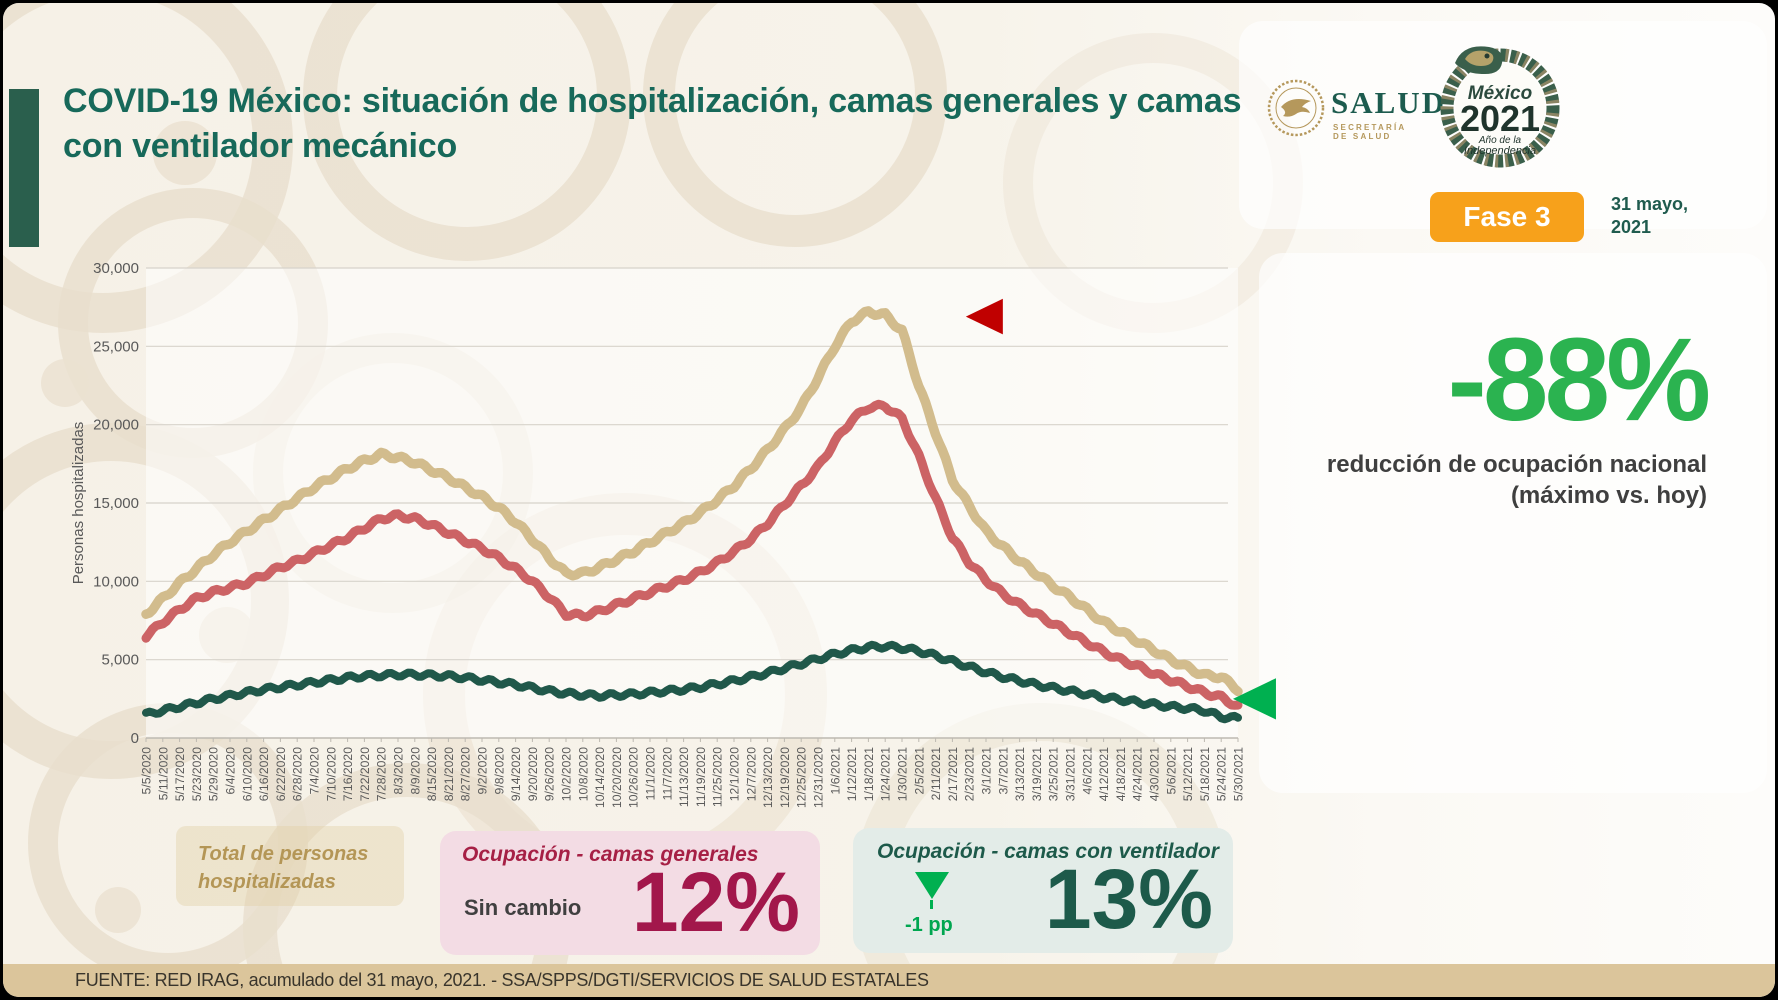 Image resolution: width=1778 pixels, height=1000 pixels. Describe the element at coordinates (260, 145) in the screenshot. I see `page-title-line2: con ventilador mecánico` at that location.